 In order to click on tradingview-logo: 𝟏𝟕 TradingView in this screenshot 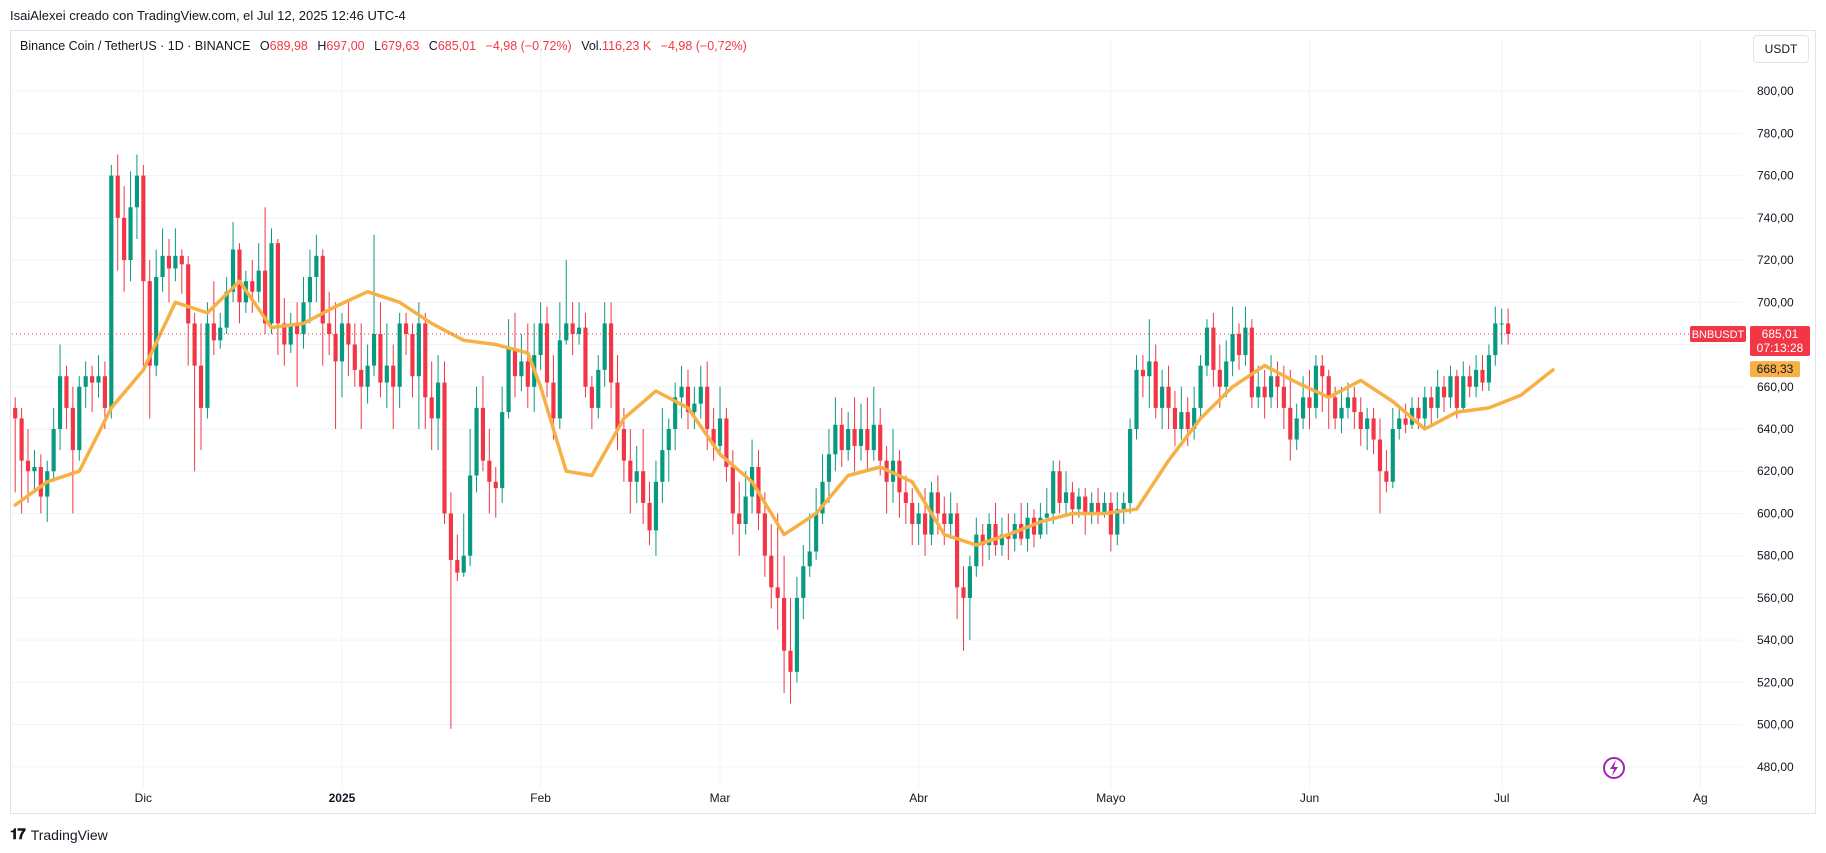, I will do `click(59, 834)`.